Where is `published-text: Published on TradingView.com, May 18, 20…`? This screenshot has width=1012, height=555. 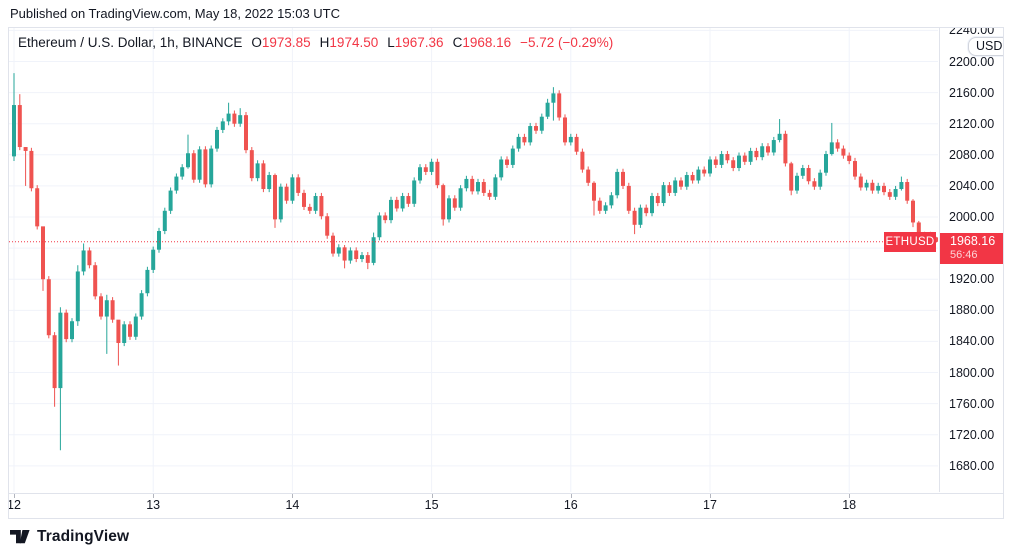 published-text: Published on TradingView.com, May 18, 20… is located at coordinates (175, 13).